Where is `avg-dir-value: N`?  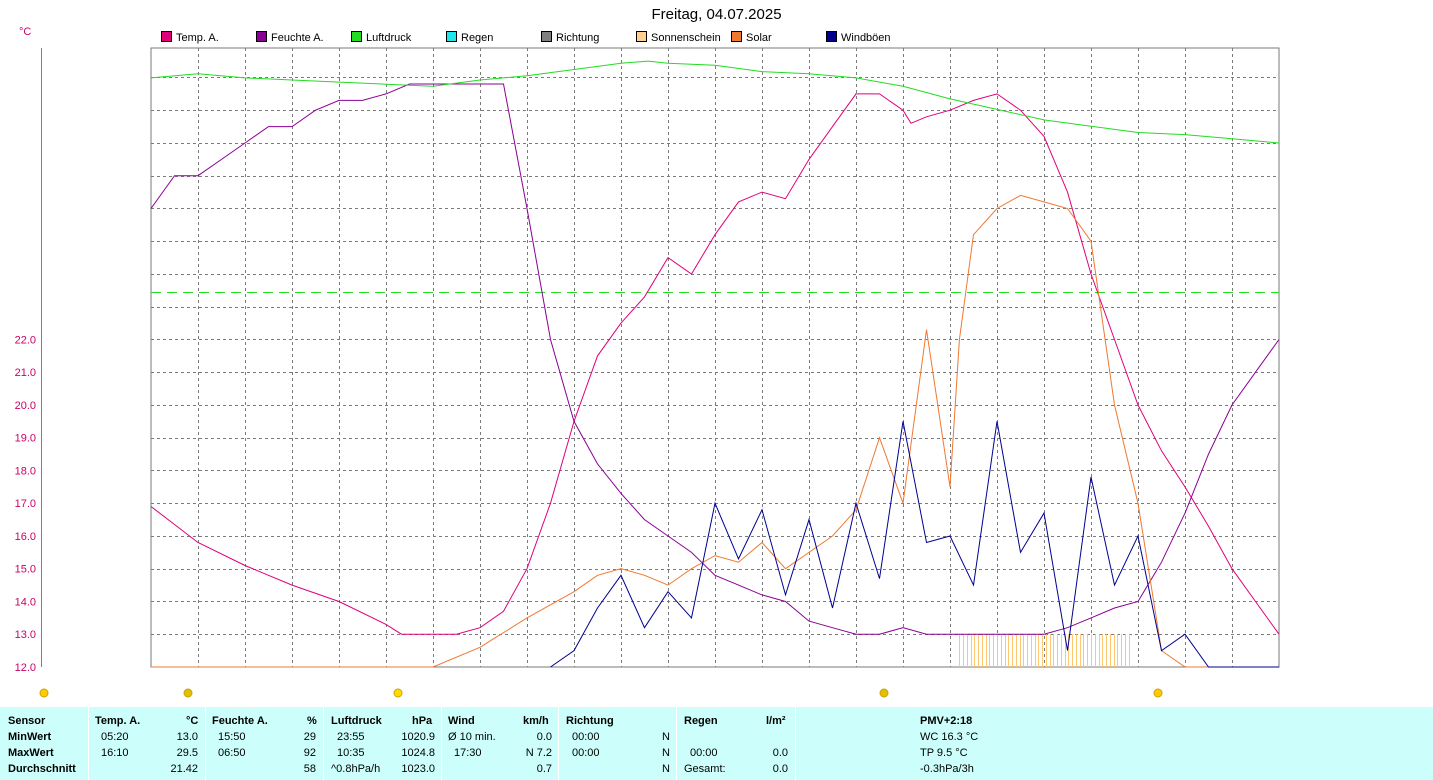
avg-dir-value: N is located at coordinates (666, 769).